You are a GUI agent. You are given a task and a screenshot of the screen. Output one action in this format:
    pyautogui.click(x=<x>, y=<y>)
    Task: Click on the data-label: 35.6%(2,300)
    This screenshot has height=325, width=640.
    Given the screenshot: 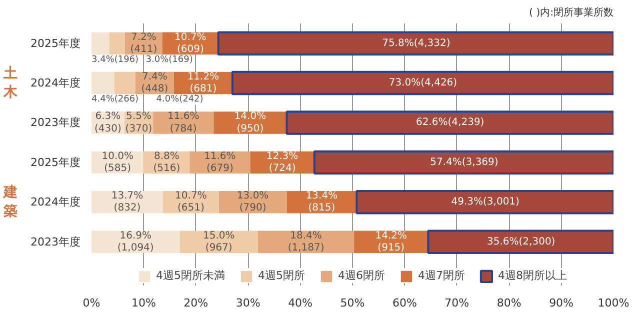 What is the action you would take?
    pyautogui.click(x=521, y=242)
    